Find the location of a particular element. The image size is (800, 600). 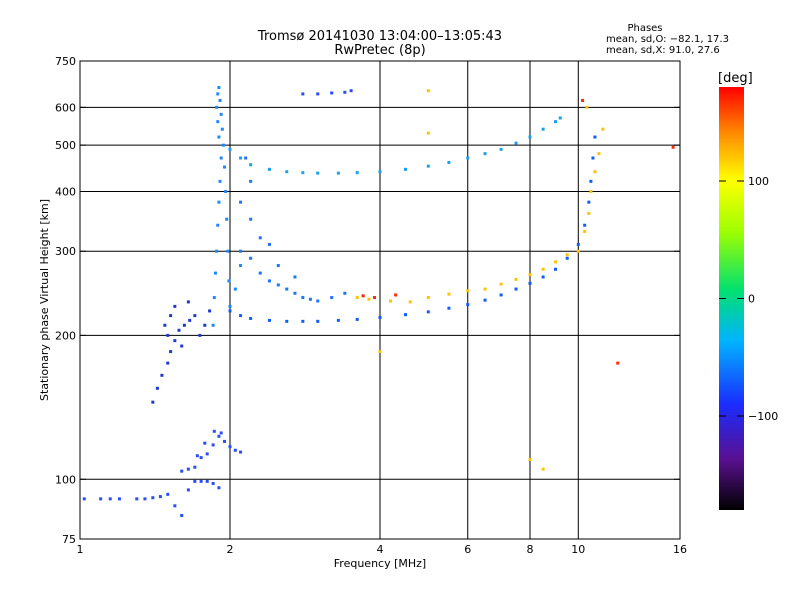

y-tick-label: 100 is located at coordinates (65, 479).